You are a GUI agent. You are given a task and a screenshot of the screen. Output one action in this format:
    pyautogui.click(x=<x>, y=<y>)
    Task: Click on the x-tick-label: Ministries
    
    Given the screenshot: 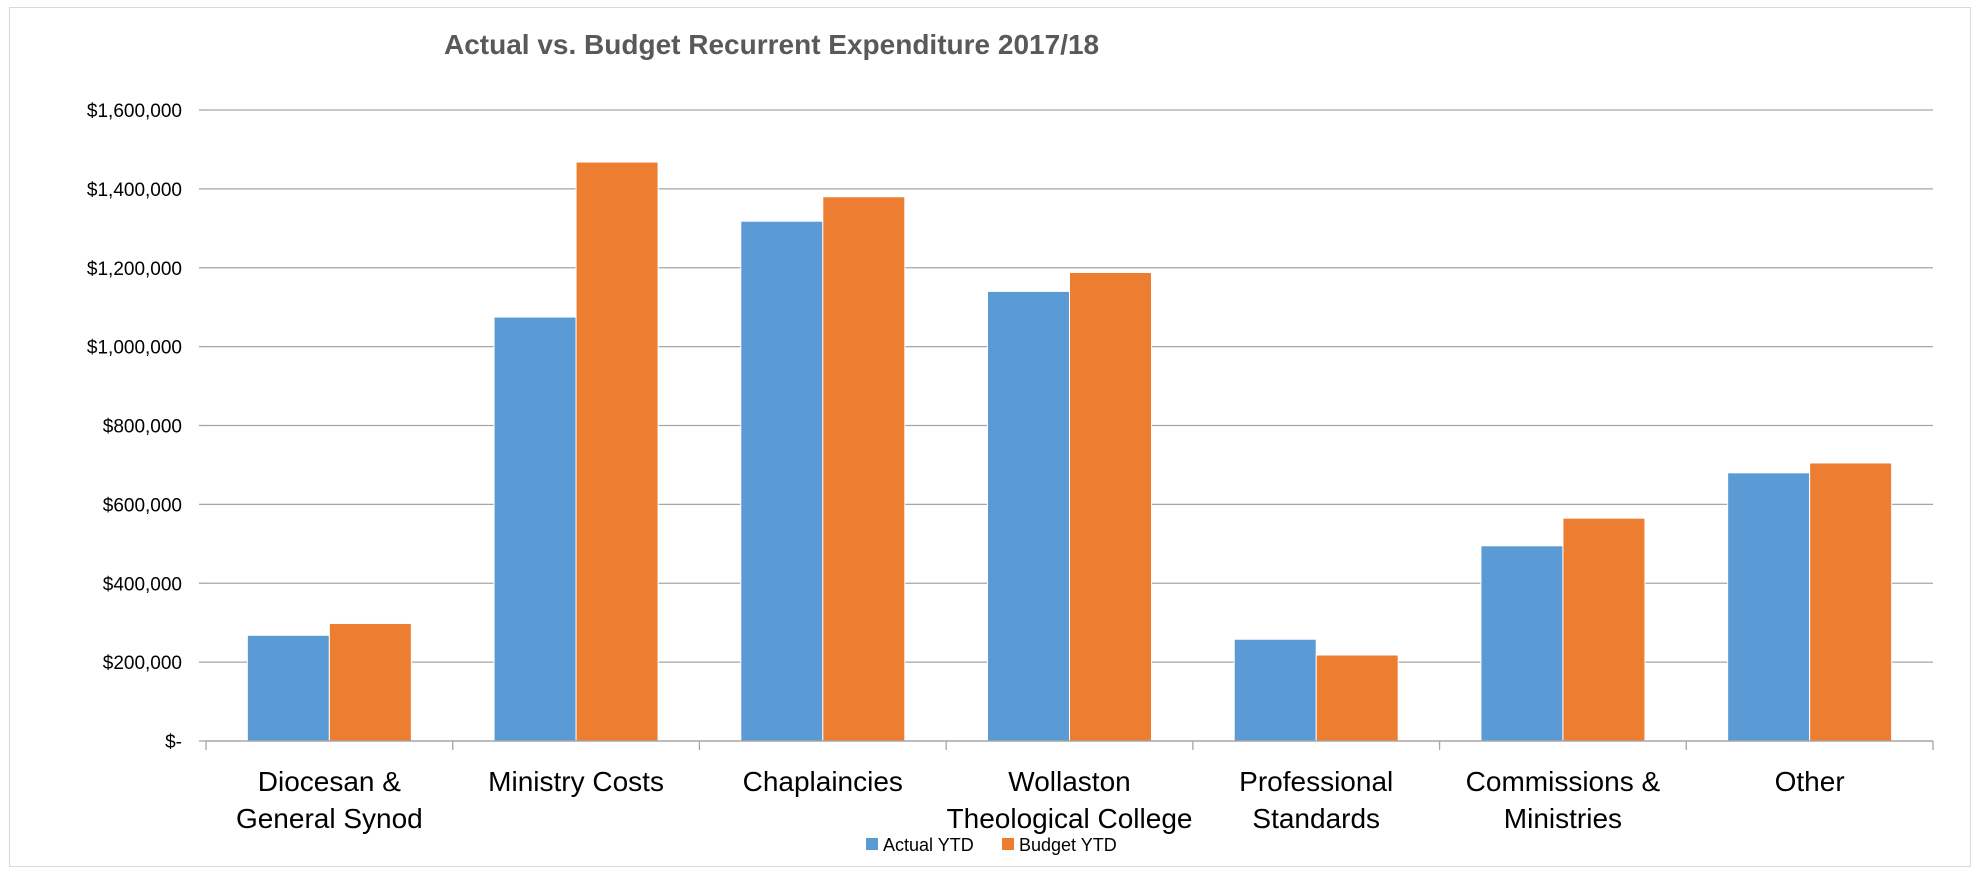 What is the action you would take?
    pyautogui.click(x=1563, y=818)
    